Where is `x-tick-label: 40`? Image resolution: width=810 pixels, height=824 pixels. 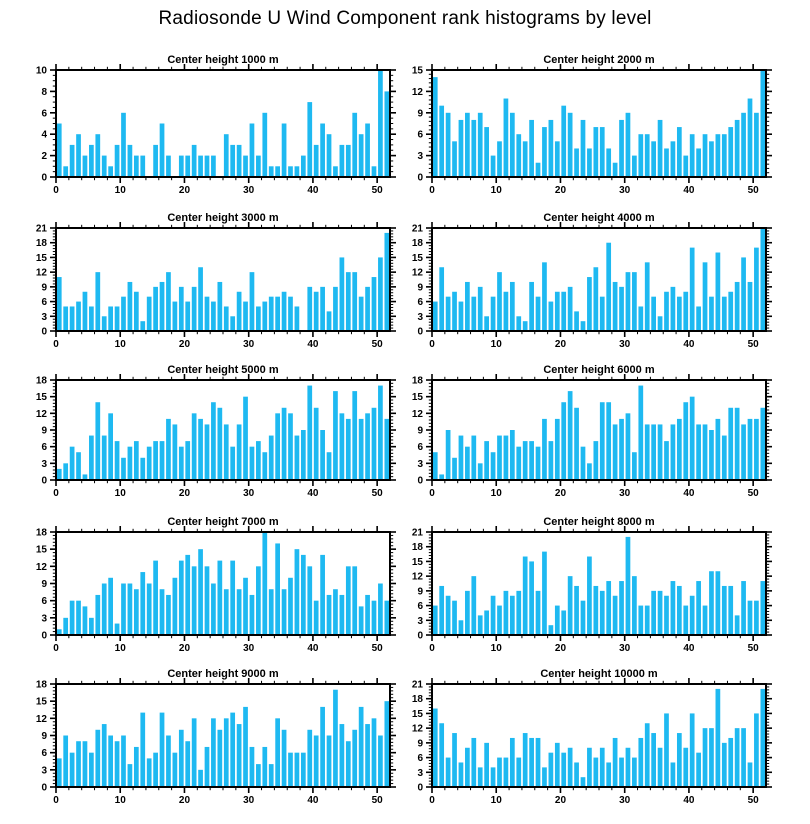 x-tick-label: 40 is located at coordinates (313, 344).